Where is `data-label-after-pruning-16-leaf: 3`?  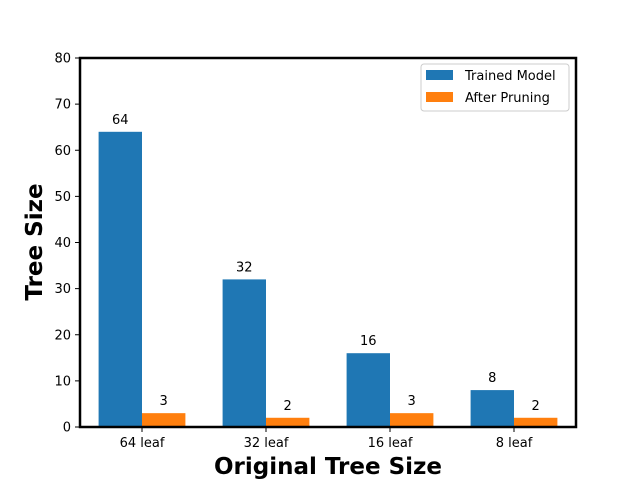
data-label-after-pruning-16-leaf: 3 is located at coordinates (412, 401).